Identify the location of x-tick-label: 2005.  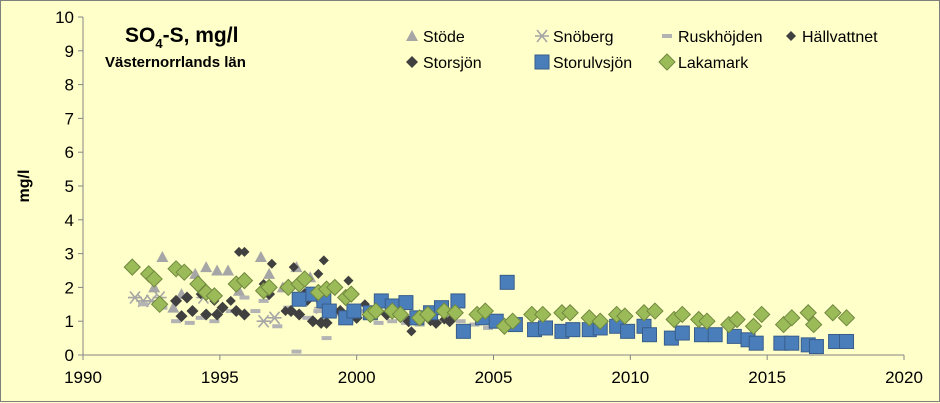
(494, 377).